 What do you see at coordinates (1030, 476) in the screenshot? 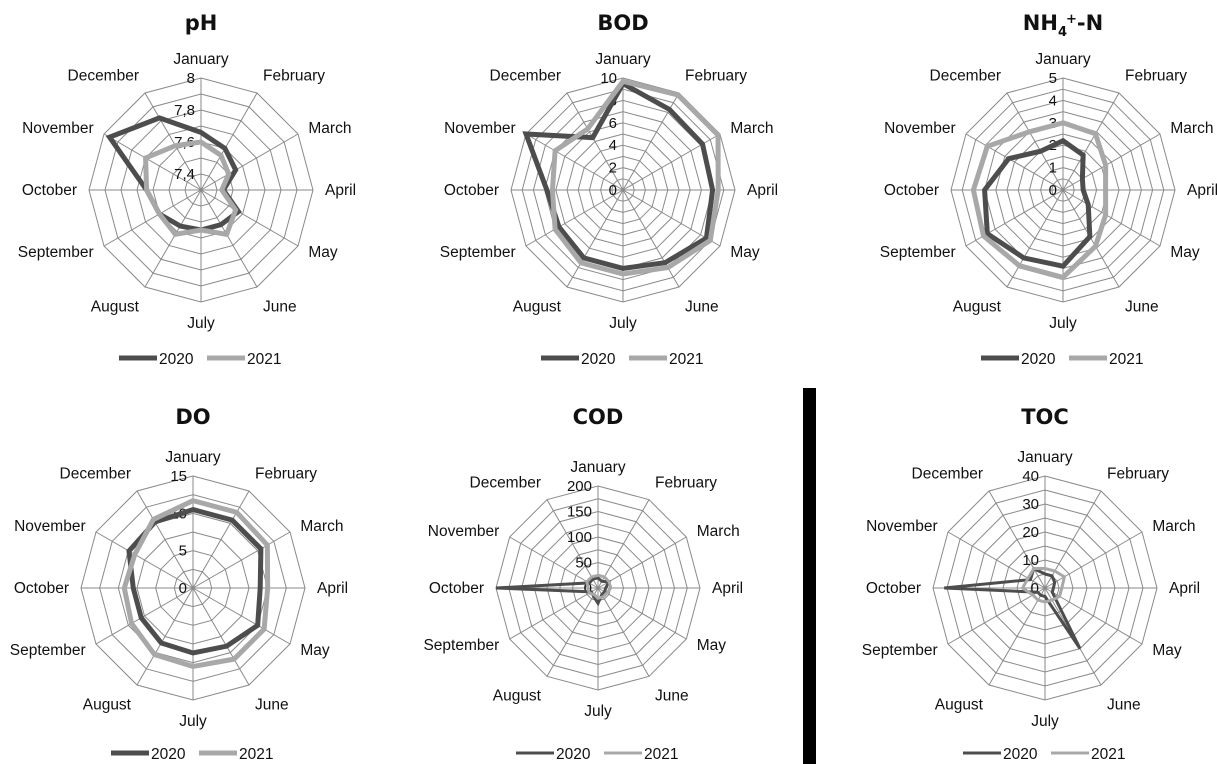
I see `radial-tick-label: 40` at bounding box center [1030, 476].